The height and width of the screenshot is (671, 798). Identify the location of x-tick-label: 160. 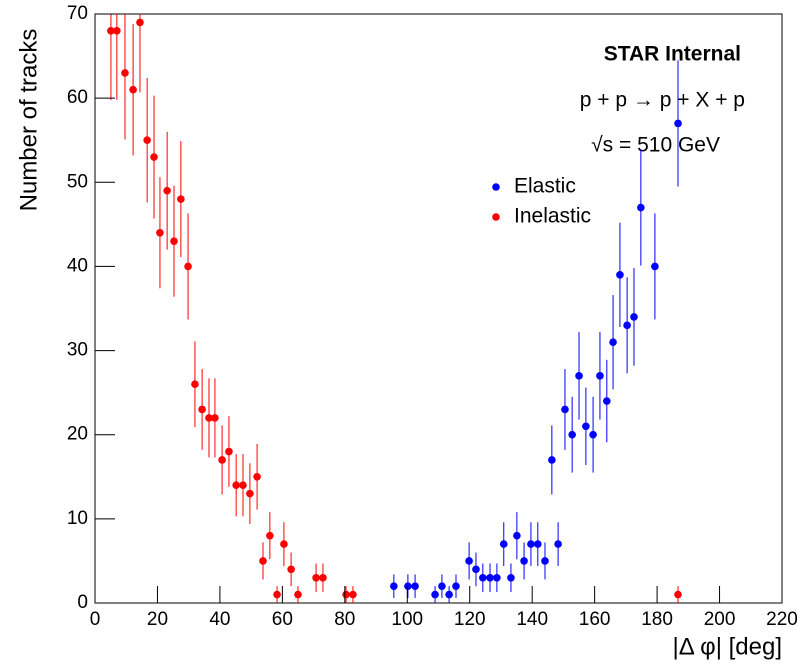
(595, 619).